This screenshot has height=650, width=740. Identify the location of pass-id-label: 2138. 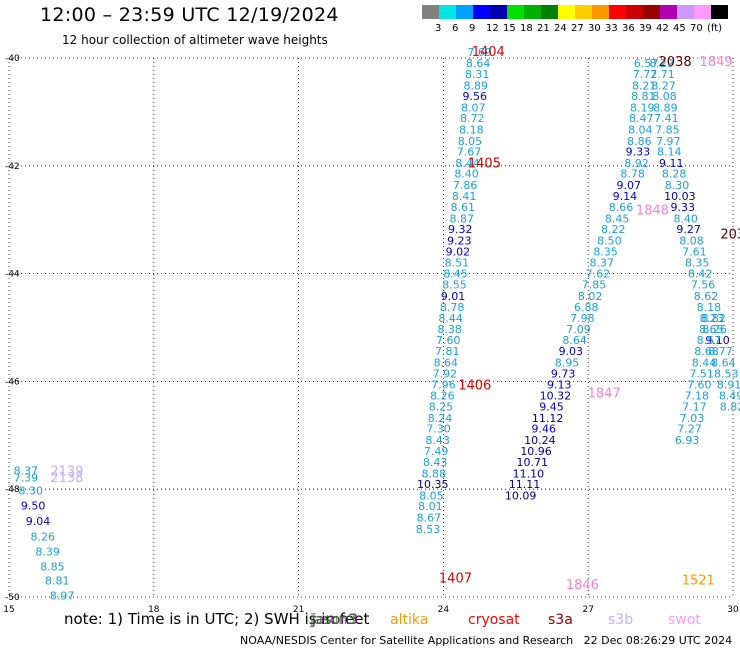
(66, 478).